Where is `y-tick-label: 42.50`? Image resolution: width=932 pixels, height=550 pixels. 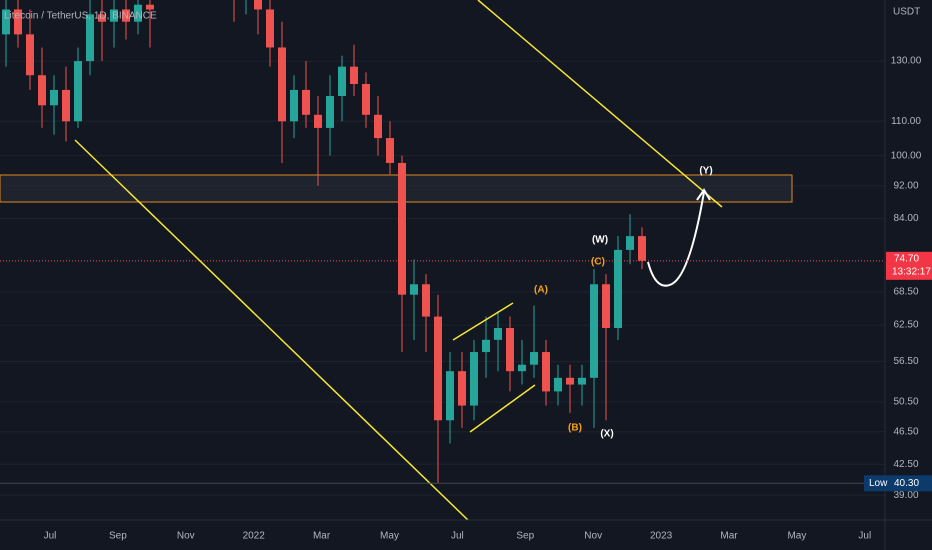 y-tick-label: 42.50 is located at coordinates (905, 464).